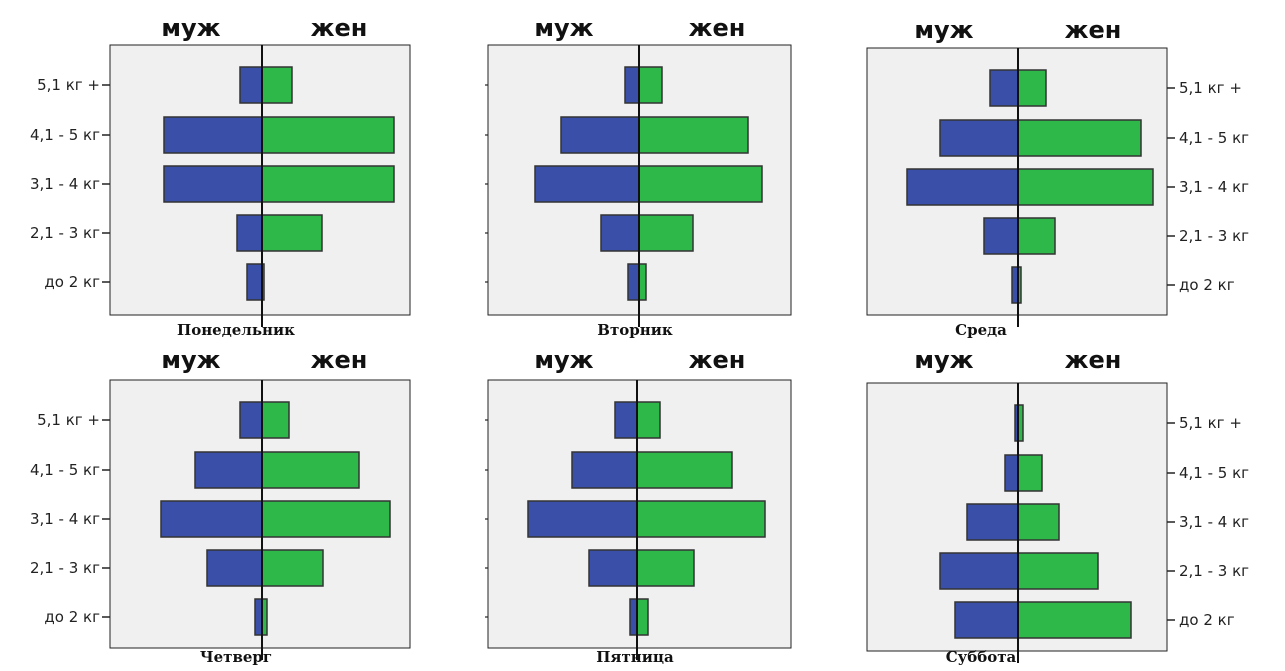  I want to click on day-label: Вторник, so click(635, 330).